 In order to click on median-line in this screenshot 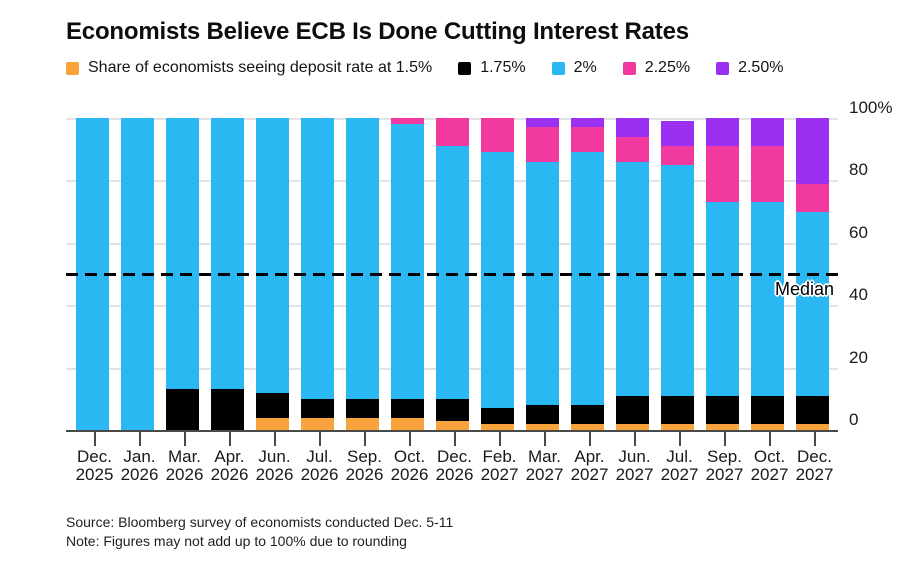, I will do `click(452, 274)`.